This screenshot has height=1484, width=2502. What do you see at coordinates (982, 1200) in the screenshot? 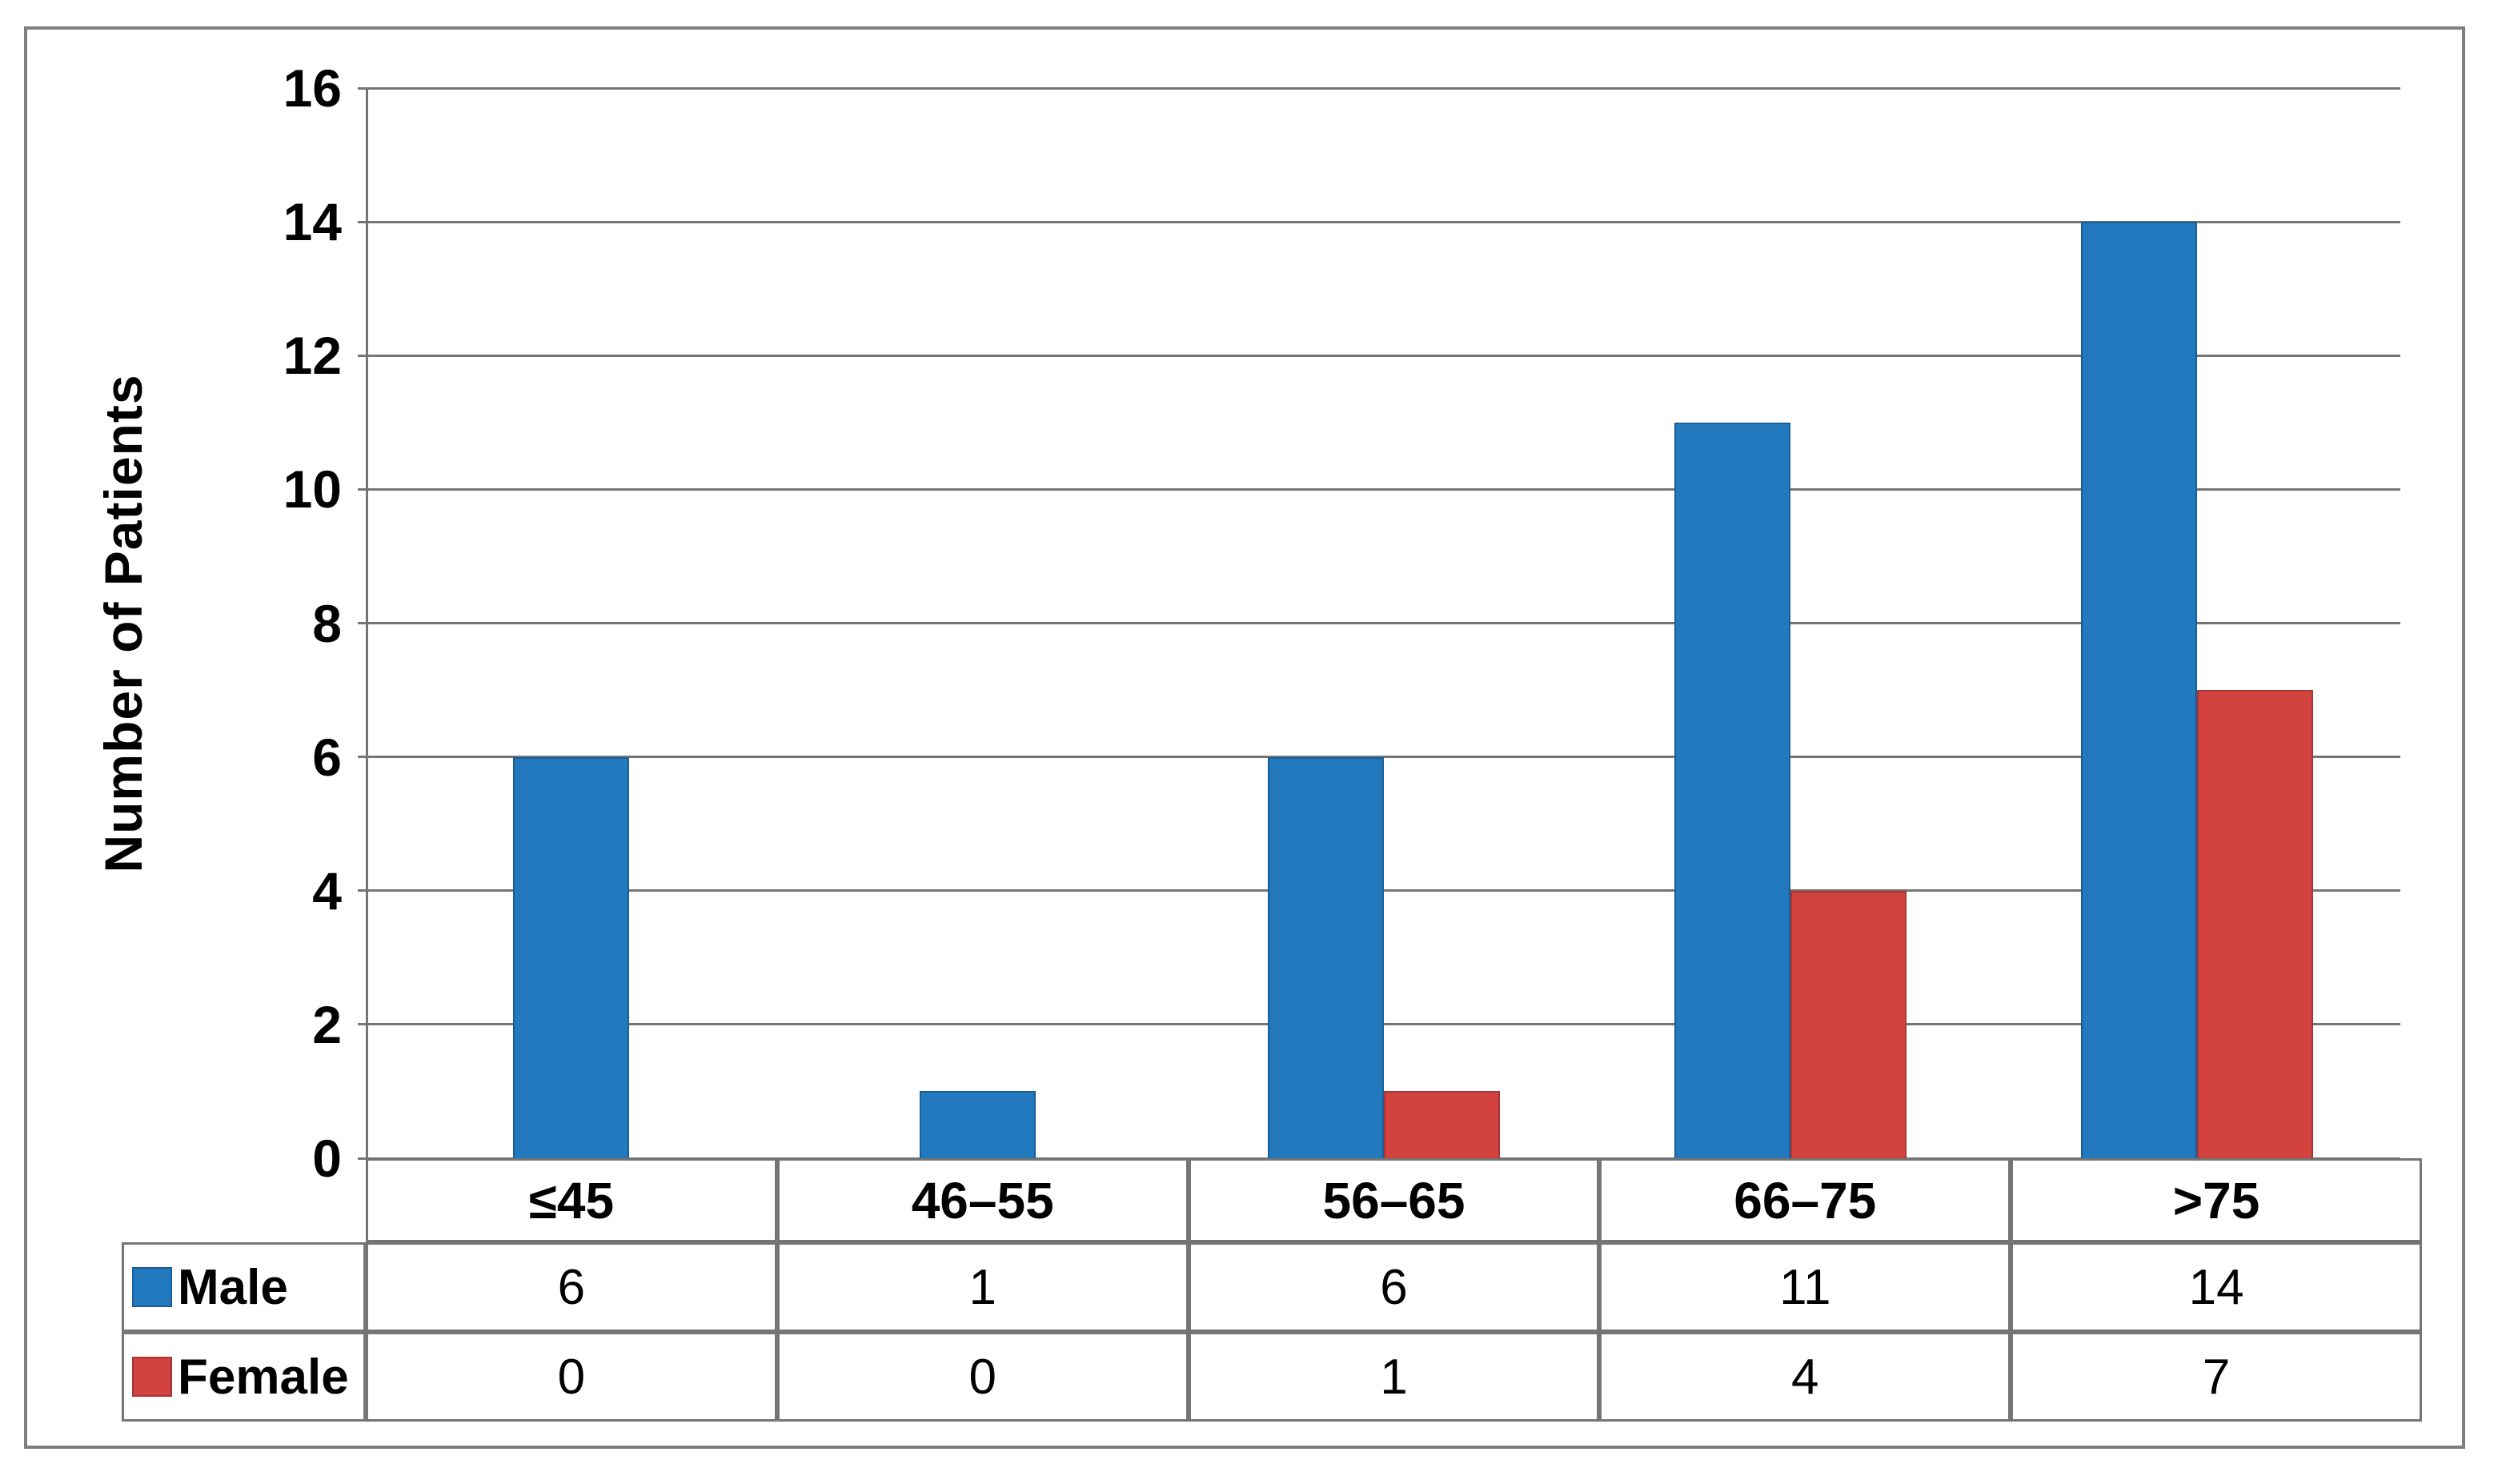
I see `category-header-cell-1: 46–55` at bounding box center [982, 1200].